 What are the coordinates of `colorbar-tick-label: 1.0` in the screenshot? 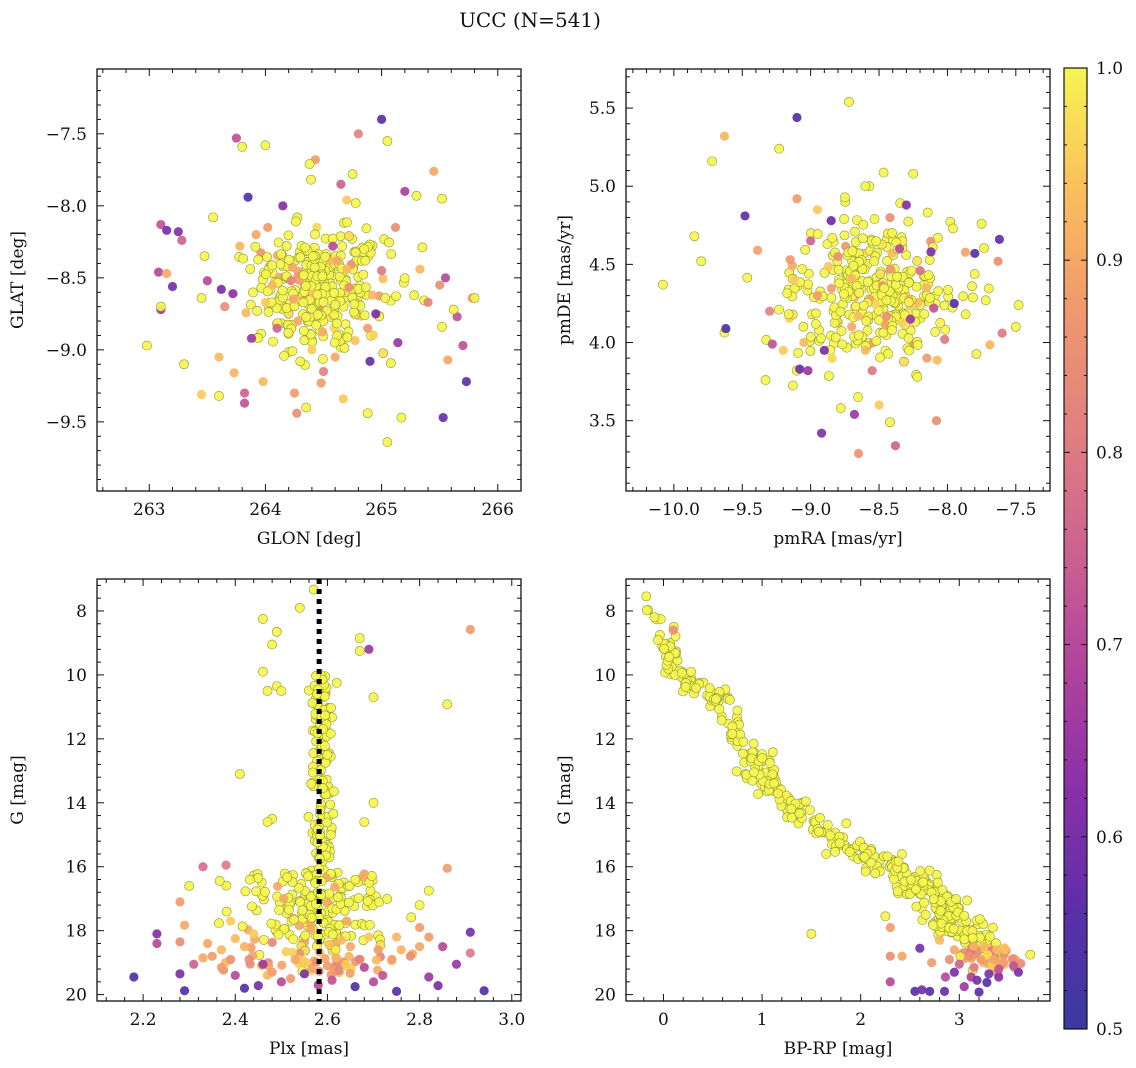 It's located at (1109, 69).